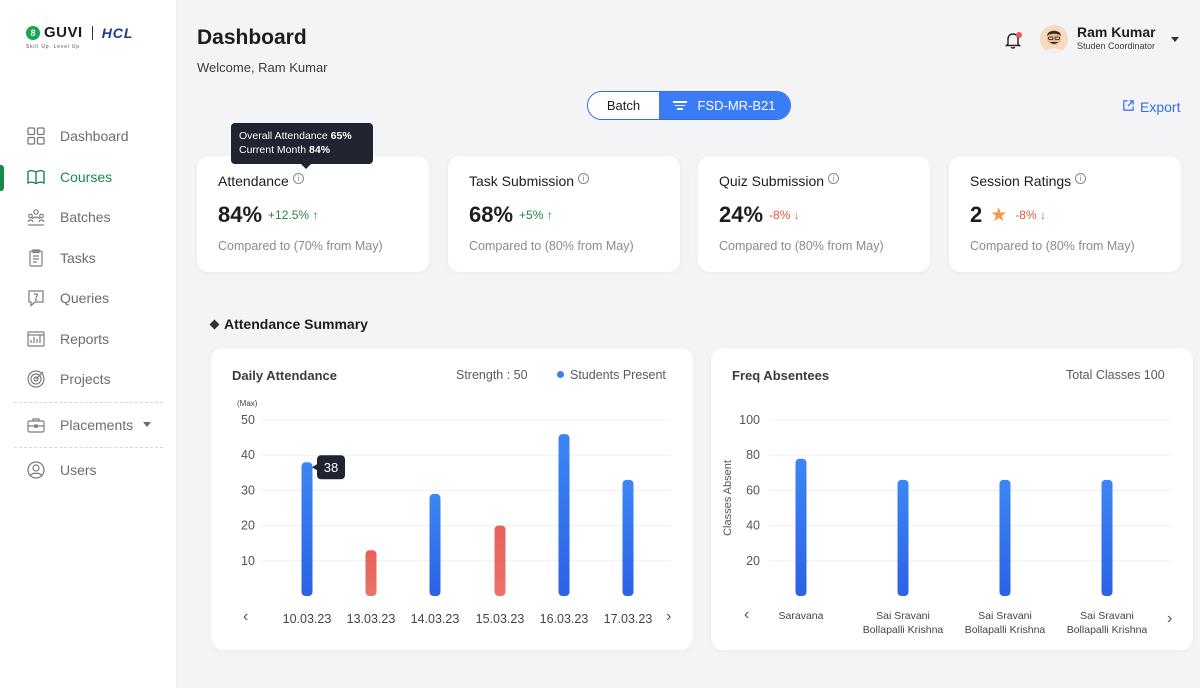 The height and width of the screenshot is (688, 1200). I want to click on y-tick-label: 20, so click(753, 561).